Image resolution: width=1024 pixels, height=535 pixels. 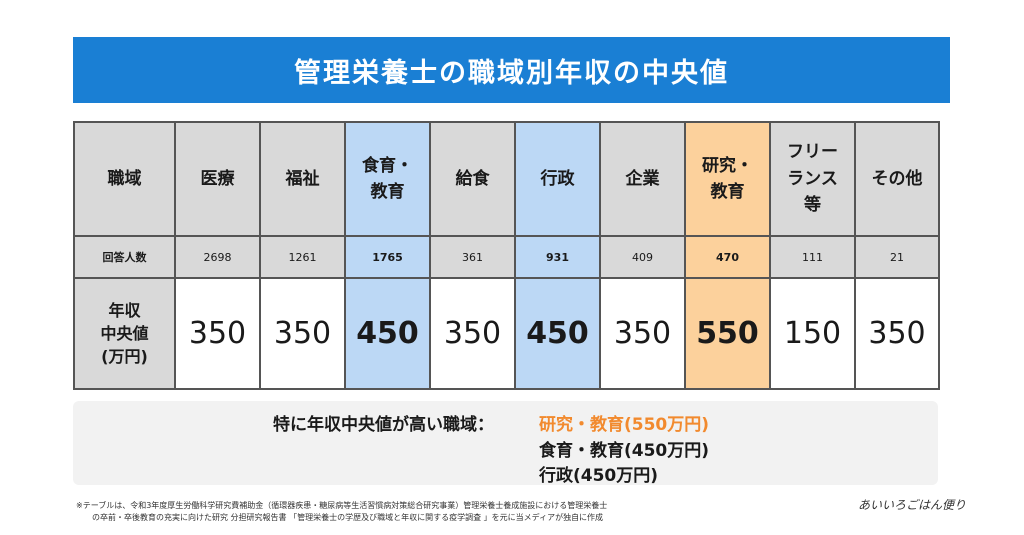 I want to click on count-row: 回答人数 2698 1261 1765 361 931 409 470 111 21, so click(x=506, y=257).